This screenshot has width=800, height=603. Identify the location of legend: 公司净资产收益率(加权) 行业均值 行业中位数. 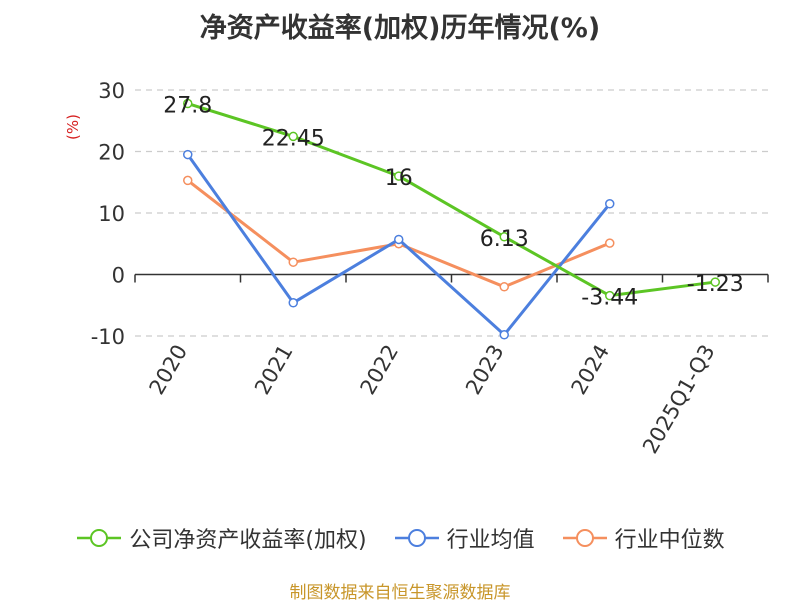
(400, 538).